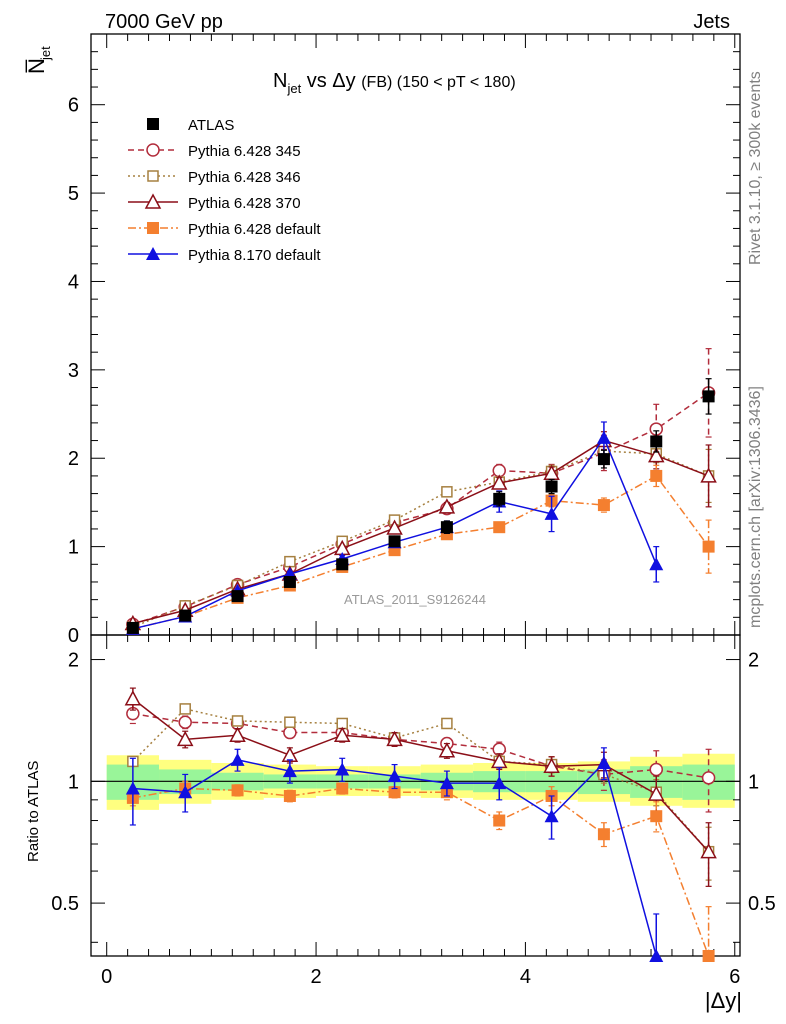 This screenshot has height=1024, width=786. Describe the element at coordinates (106, 977) in the screenshot. I see `x-tick-label: 0` at that location.